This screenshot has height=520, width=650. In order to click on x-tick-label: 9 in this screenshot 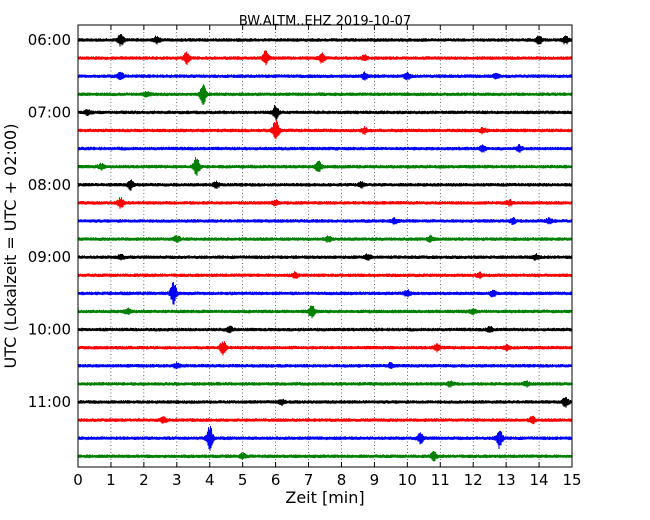, I will do `click(375, 480)`.